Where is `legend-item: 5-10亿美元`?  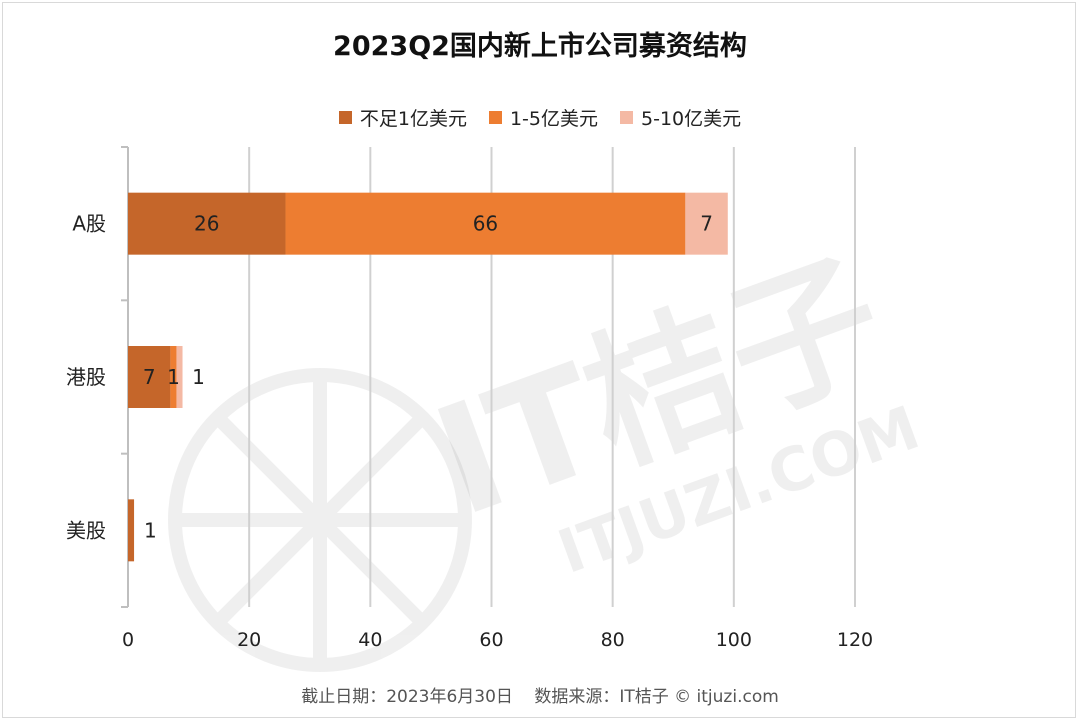
legend-item: 5-10亿美元 is located at coordinates (680, 117).